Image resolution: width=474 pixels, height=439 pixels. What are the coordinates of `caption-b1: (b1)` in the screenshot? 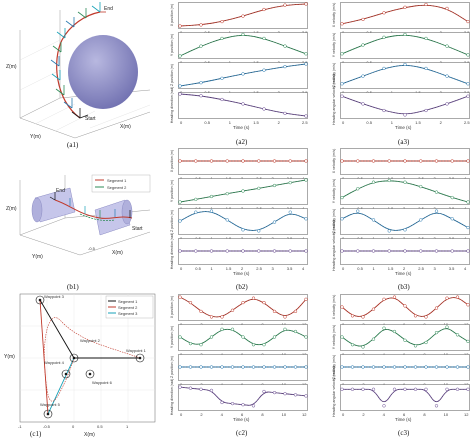 It's located at (73, 287).